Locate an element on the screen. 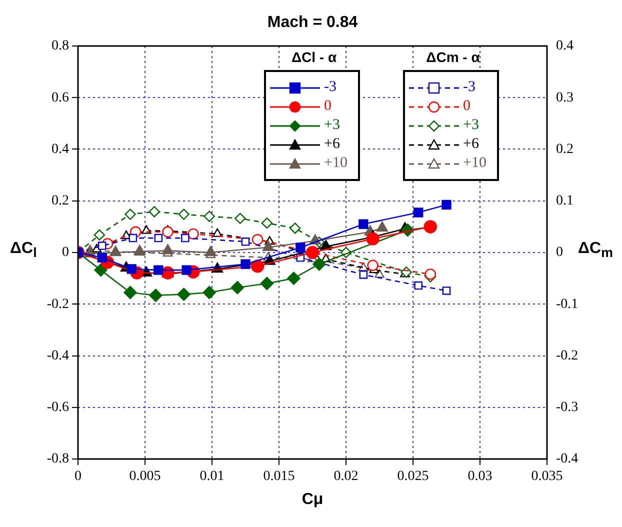 This screenshot has width=622, height=527. y-tick-label: 0.8 is located at coordinates (60, 46).